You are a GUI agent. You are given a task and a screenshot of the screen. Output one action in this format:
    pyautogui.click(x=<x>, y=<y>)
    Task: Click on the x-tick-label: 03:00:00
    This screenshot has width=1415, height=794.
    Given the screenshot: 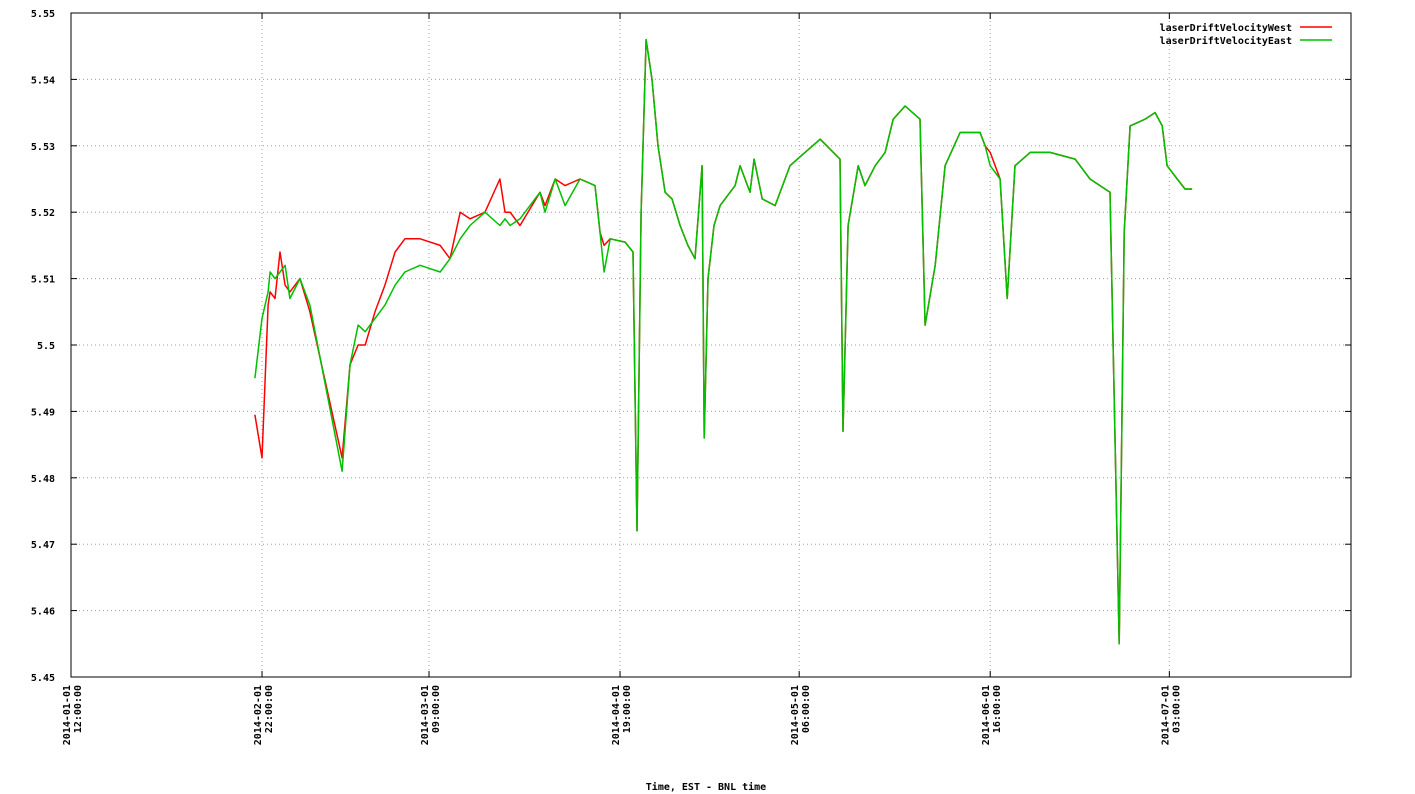 What is the action you would take?
    pyautogui.click(x=1176, y=709)
    